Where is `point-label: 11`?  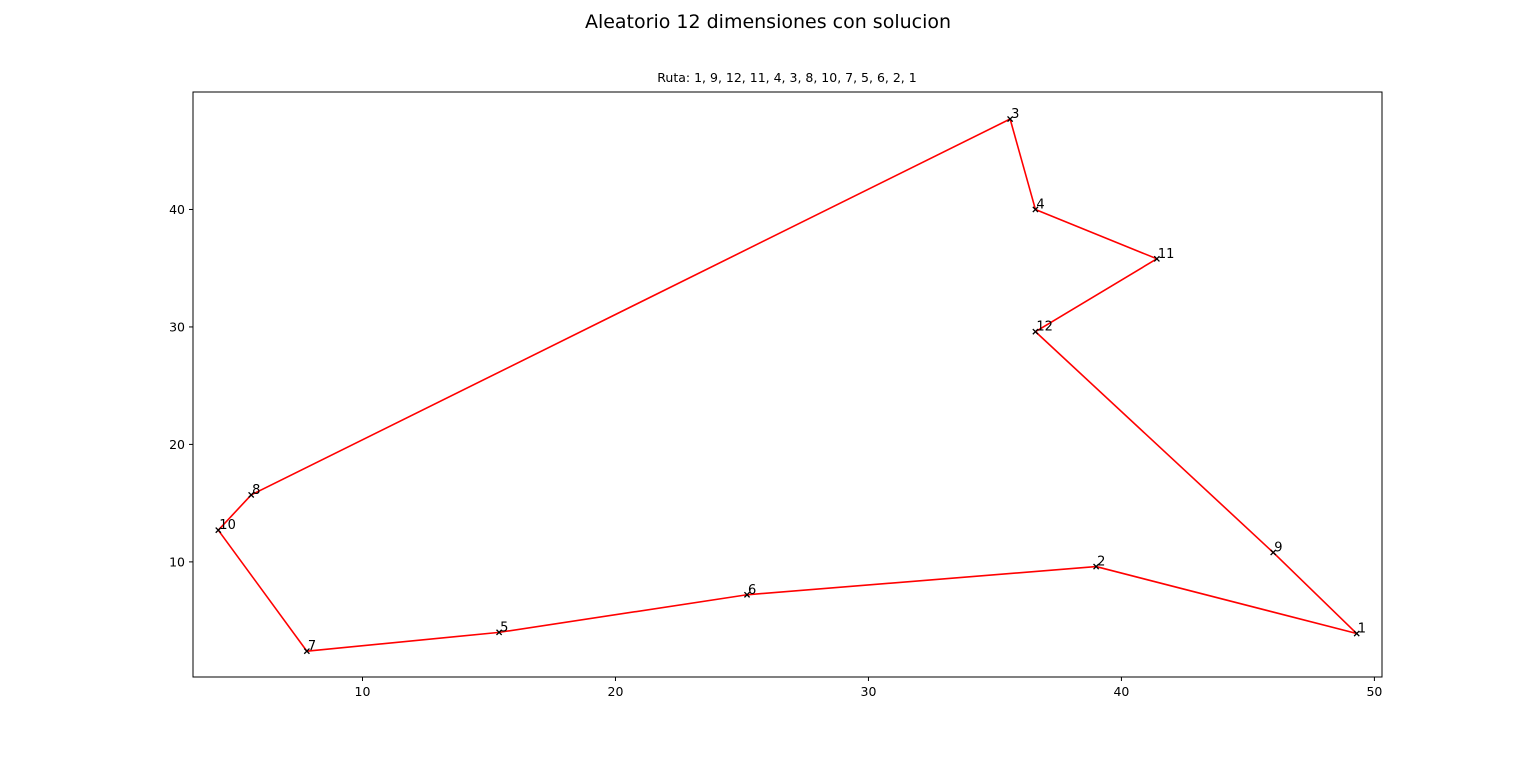 point-label: 11 is located at coordinates (1166, 254).